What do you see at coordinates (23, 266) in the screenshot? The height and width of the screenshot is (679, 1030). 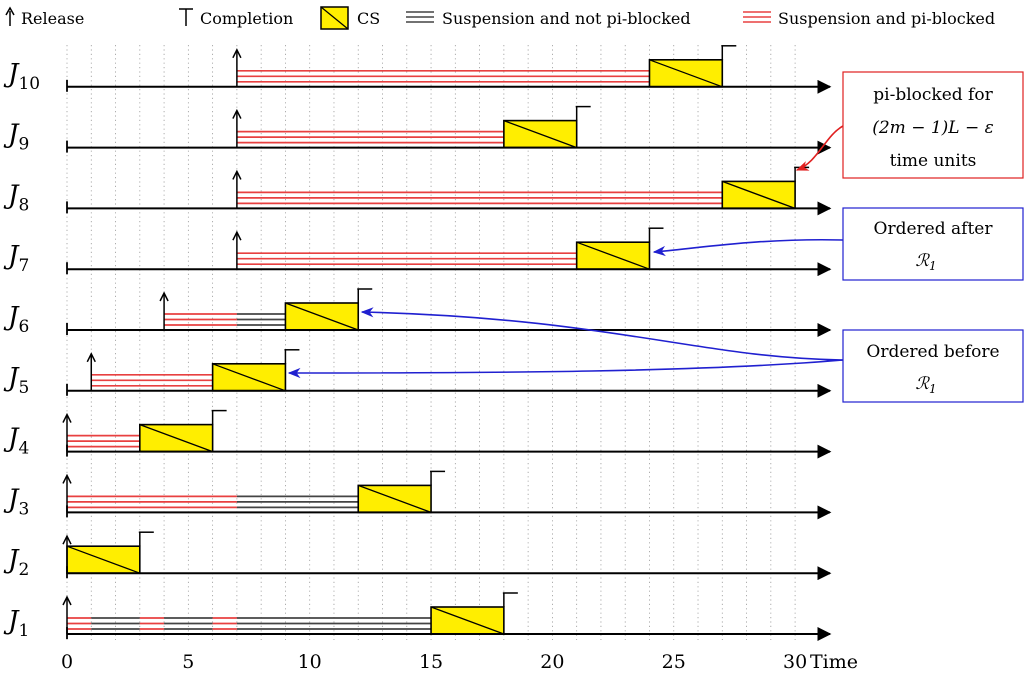 I see `job-label-index: 7` at bounding box center [23, 266].